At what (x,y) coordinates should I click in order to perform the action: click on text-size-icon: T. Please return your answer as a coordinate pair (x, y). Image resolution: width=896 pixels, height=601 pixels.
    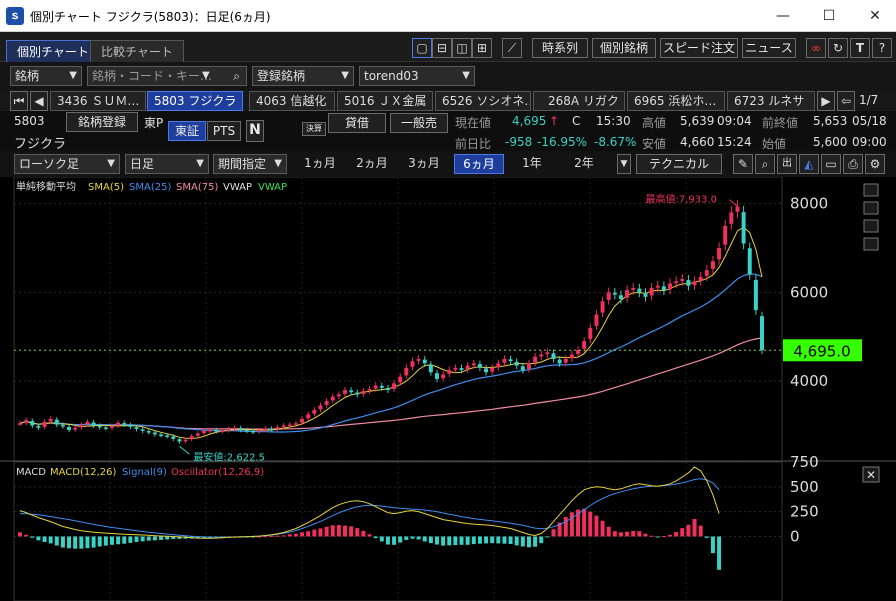
    Looking at the image, I should click on (860, 48).